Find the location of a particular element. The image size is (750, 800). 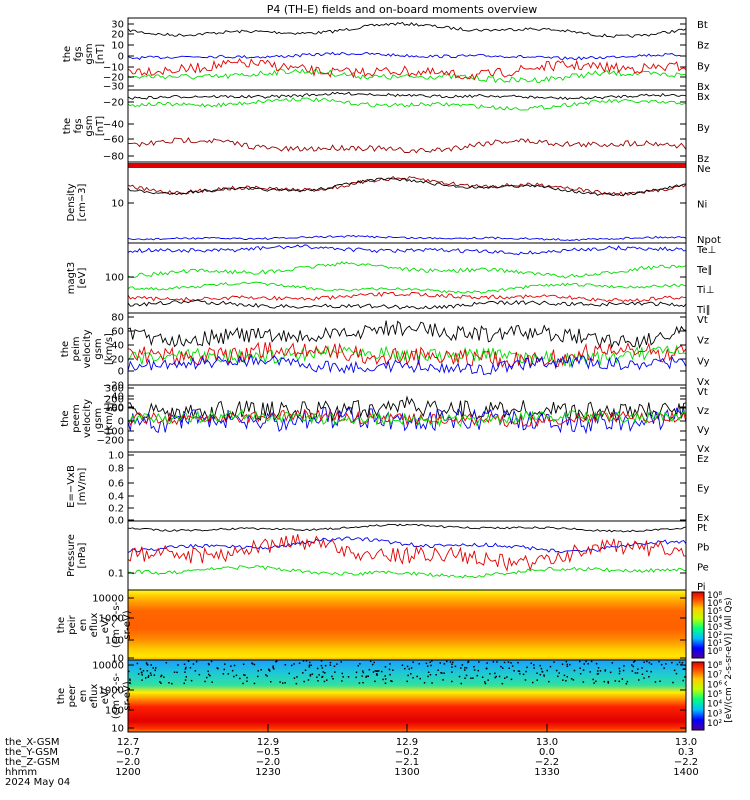

colorbar-tick-label: 10⁵ is located at coordinates (714, 695).